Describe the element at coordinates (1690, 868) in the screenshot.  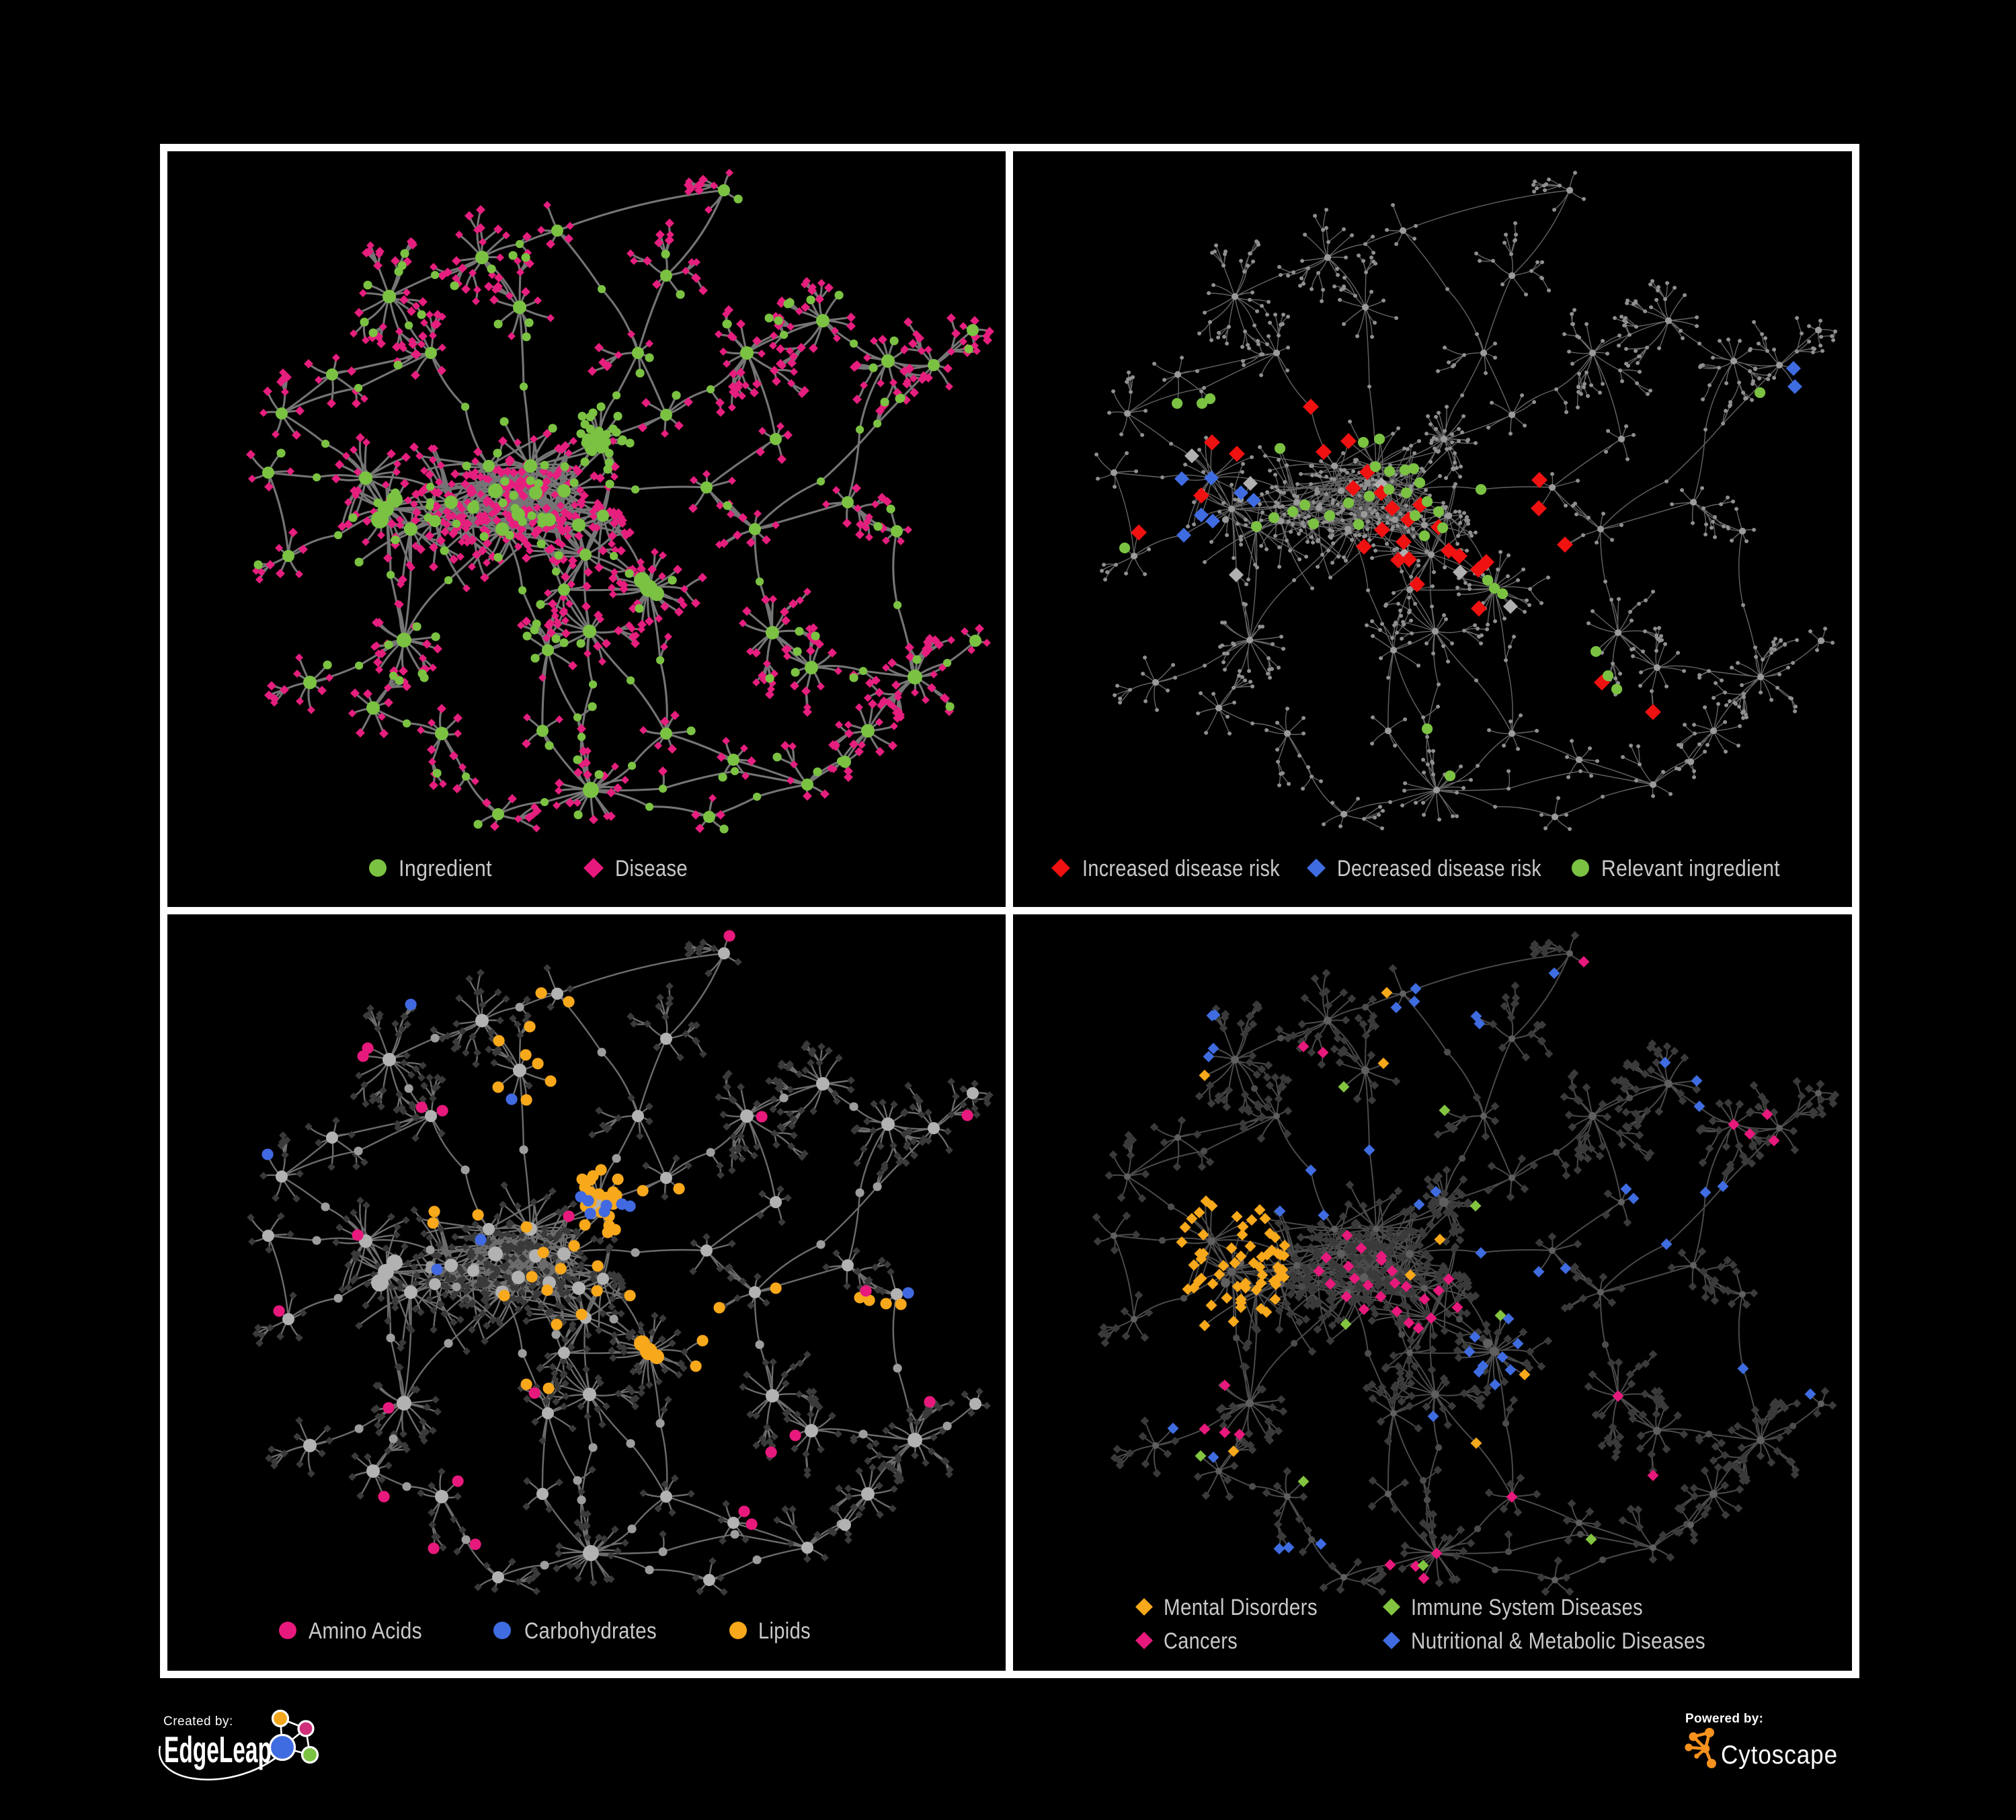
I see `svg-text: Relevant ingredient` at that location.